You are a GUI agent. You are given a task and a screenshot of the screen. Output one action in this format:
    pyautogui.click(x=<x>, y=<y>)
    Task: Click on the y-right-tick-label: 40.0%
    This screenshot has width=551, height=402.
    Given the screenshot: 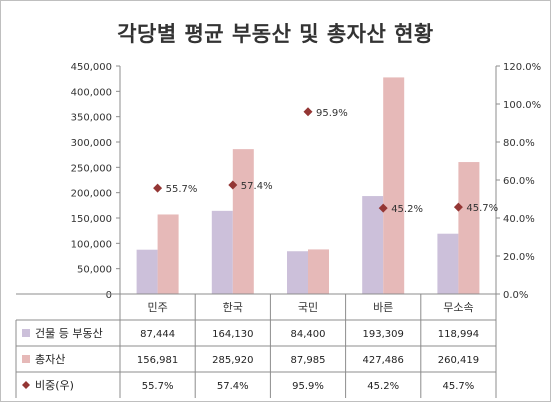 What is the action you would take?
    pyautogui.click(x=519, y=219)
    